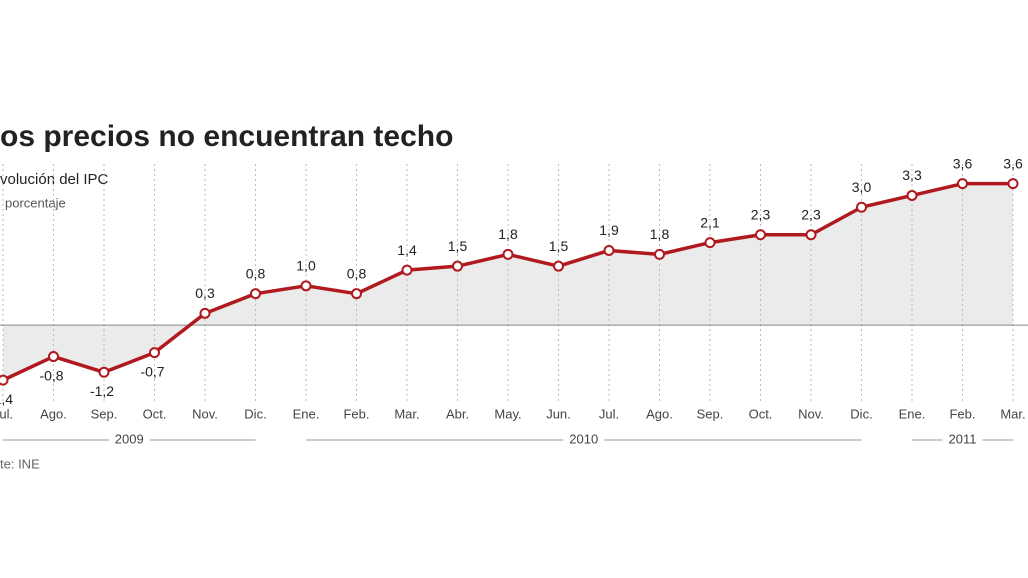 This screenshot has height=578, width=1028. I want to click on data-label: 1,0, so click(306, 266).